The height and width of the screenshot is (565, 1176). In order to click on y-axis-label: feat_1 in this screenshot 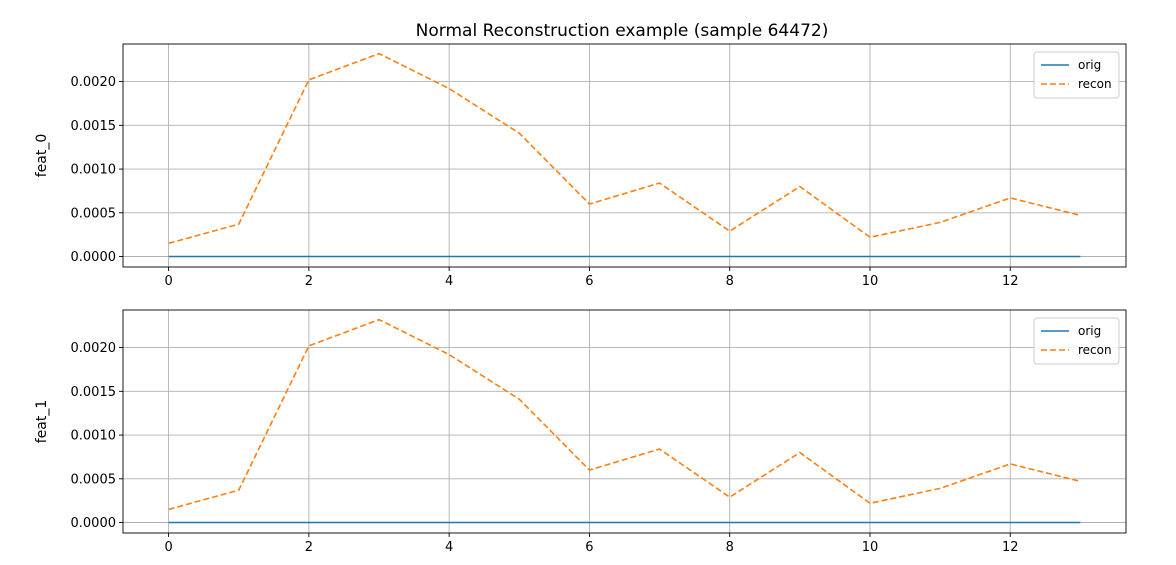, I will do `click(42, 422)`.